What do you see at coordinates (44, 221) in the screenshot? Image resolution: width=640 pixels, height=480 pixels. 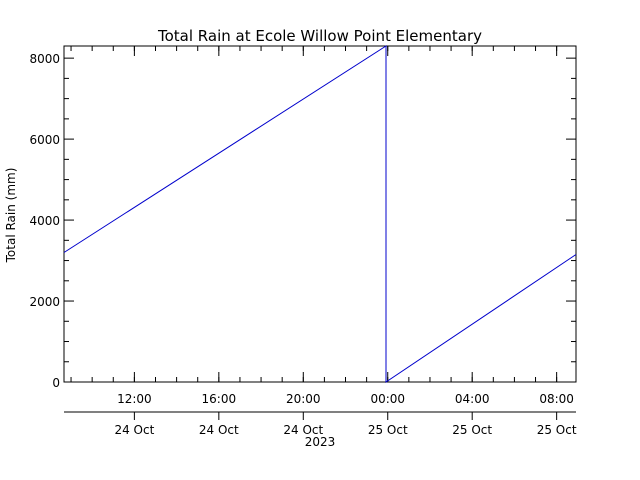 I see `y-tick-label: 4000` at bounding box center [44, 221].